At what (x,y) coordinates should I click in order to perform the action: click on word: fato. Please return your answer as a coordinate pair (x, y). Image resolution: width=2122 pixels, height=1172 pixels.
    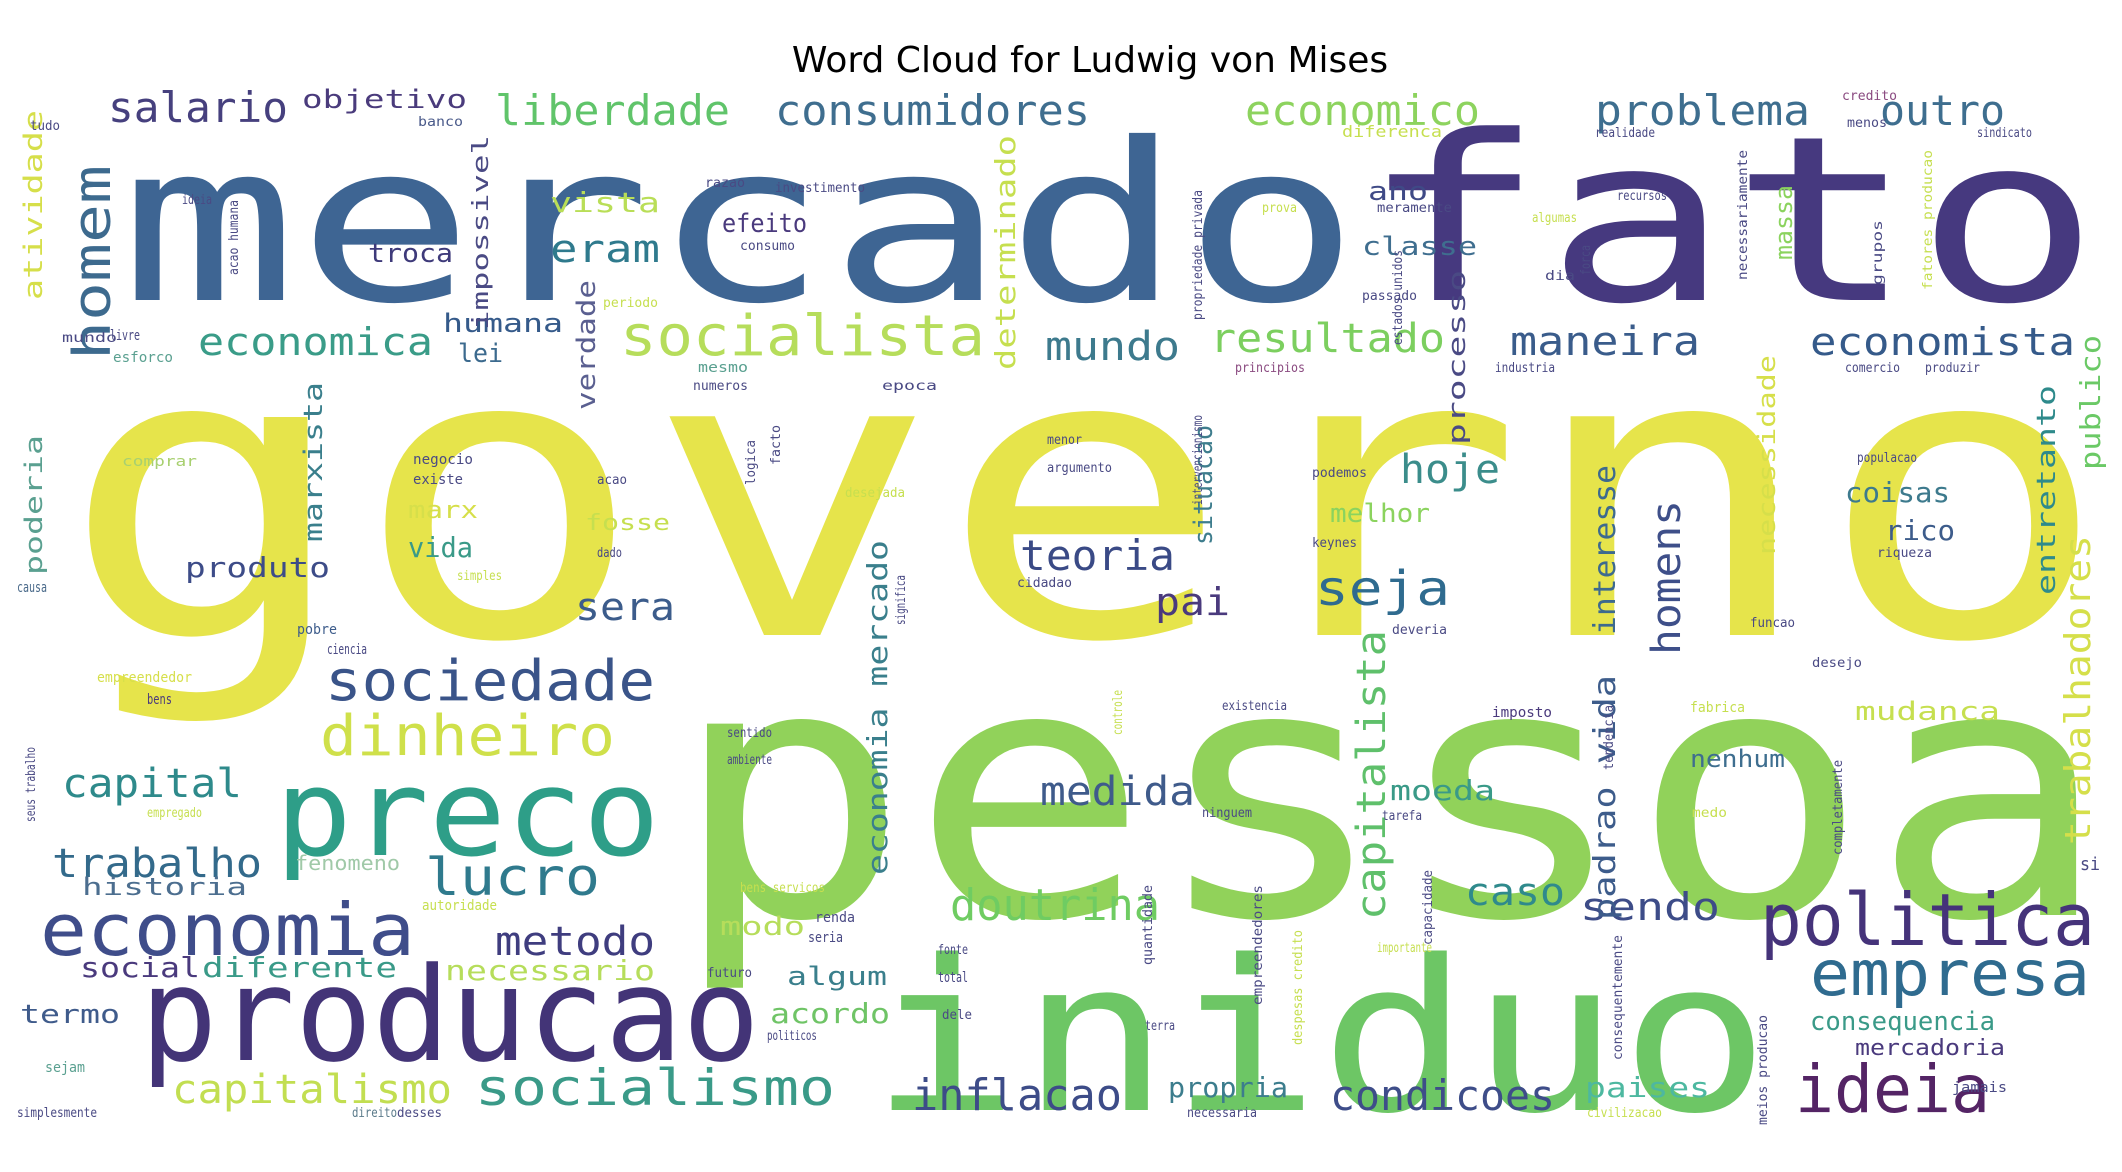
    Looking at the image, I should click on (1730, 221).